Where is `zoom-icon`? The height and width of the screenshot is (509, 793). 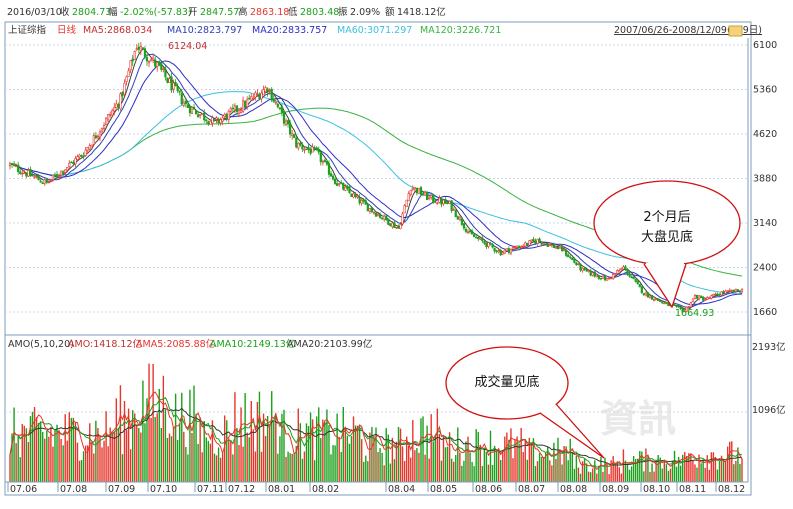 zoom-icon is located at coordinates (735, 31).